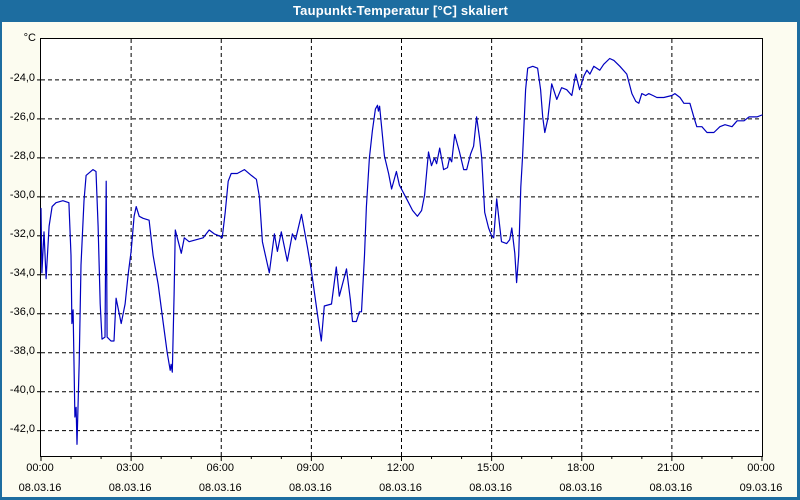 The width and height of the screenshot is (800, 500). I want to click on x-tick-date: 09.03.16, so click(761, 488).